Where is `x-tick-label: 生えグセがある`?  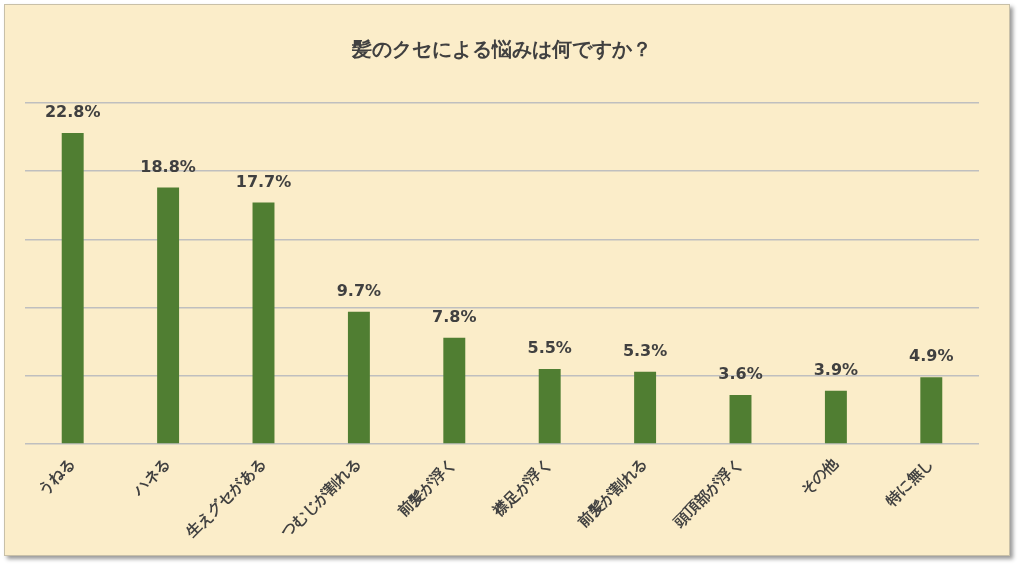
x-tick-label: 生えグセがある is located at coordinates (225, 498).